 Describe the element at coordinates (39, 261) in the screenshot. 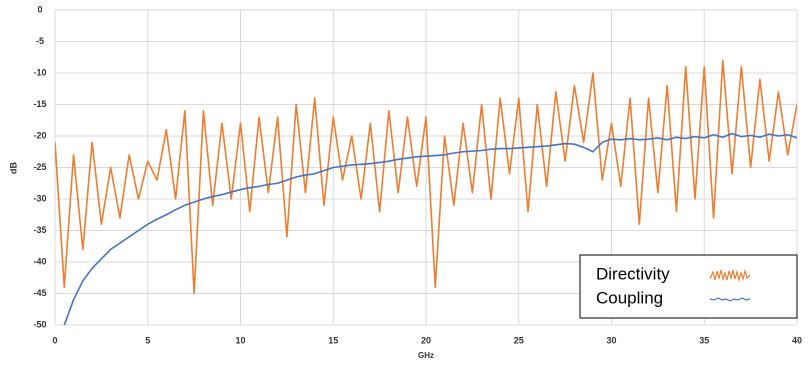

I see `y-tick-label: -40` at that location.